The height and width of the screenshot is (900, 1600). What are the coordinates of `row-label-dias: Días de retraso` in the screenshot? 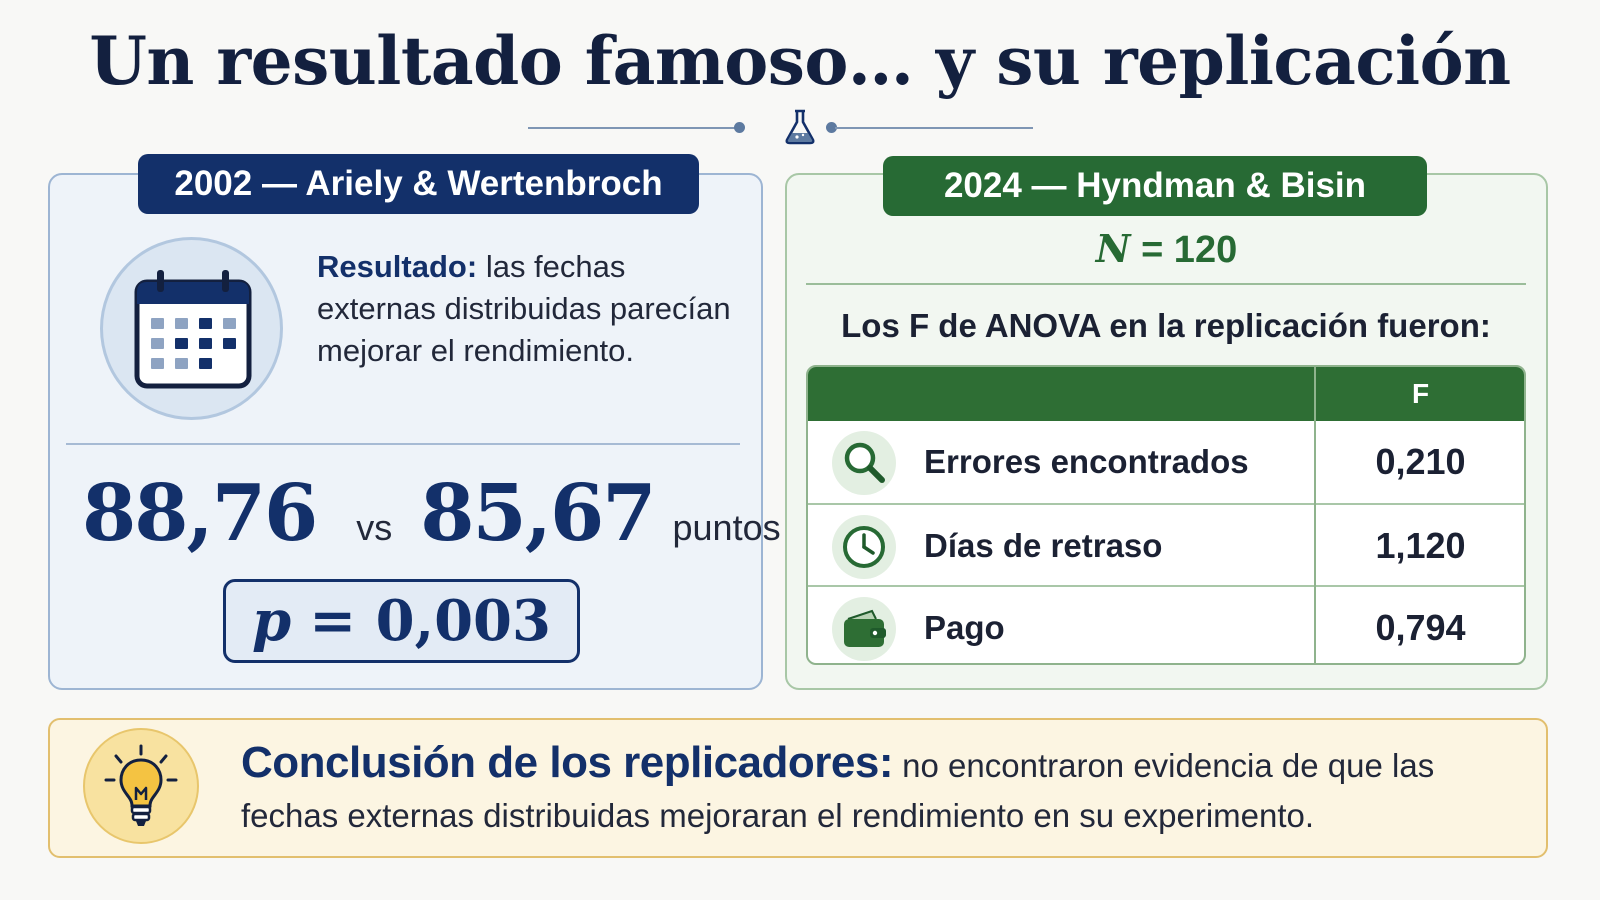 It's located at (1043, 545).